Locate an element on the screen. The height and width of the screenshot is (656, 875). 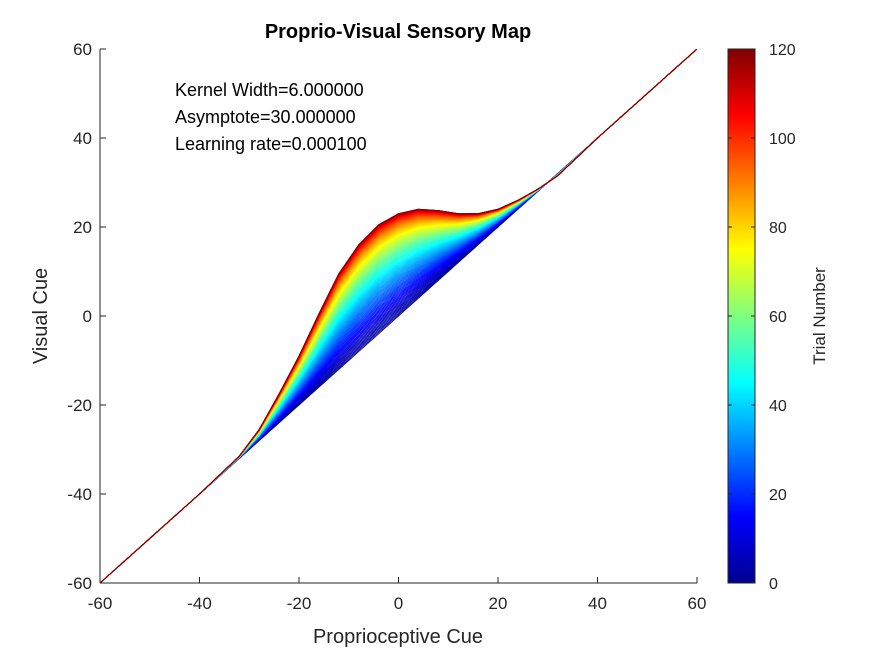
chart-title: Proprio-Visual Sensory Map is located at coordinates (398, 32).